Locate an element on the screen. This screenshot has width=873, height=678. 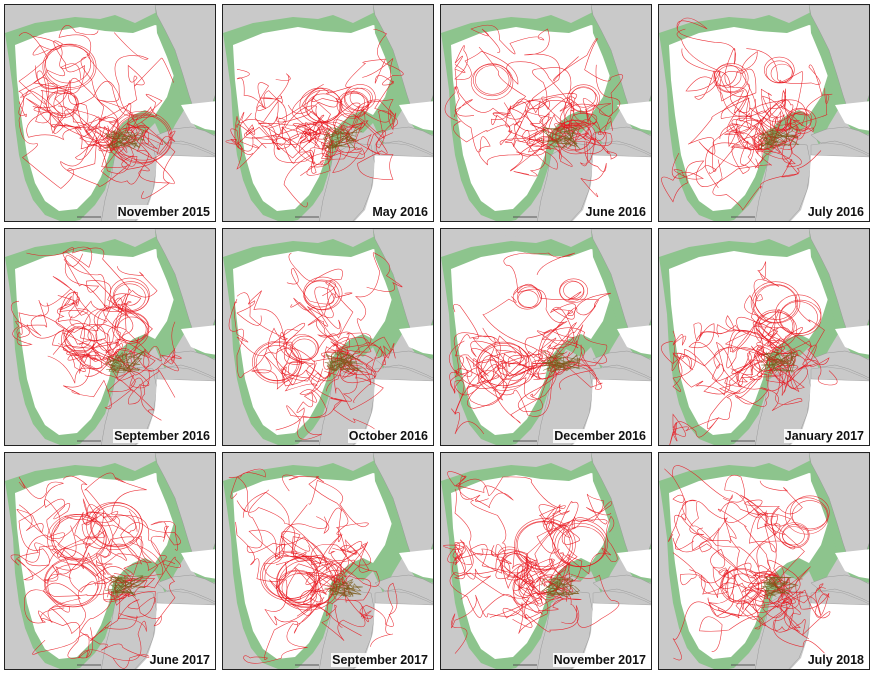
panel-date-label: December 2016 is located at coordinates (600, 436).